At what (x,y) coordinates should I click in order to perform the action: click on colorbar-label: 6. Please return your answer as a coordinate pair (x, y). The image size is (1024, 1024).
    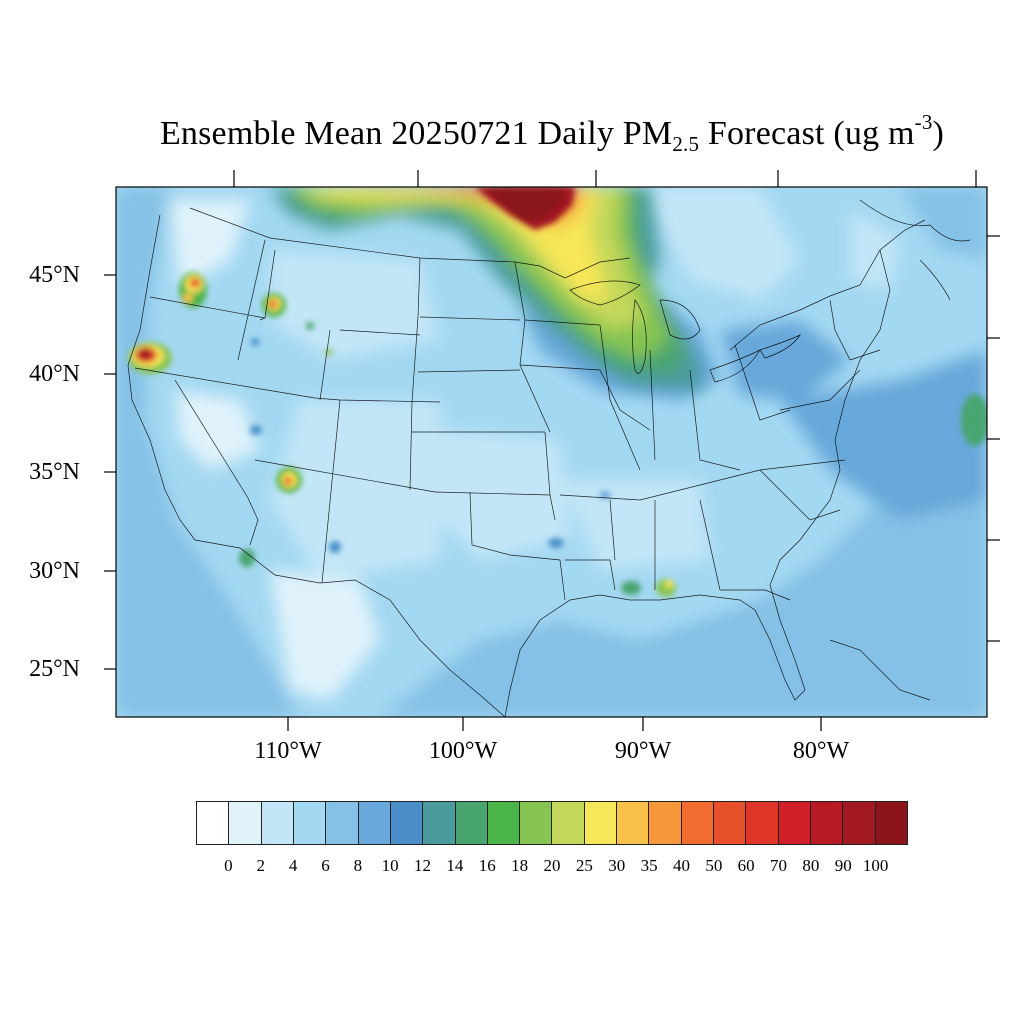
    Looking at the image, I should click on (325, 865).